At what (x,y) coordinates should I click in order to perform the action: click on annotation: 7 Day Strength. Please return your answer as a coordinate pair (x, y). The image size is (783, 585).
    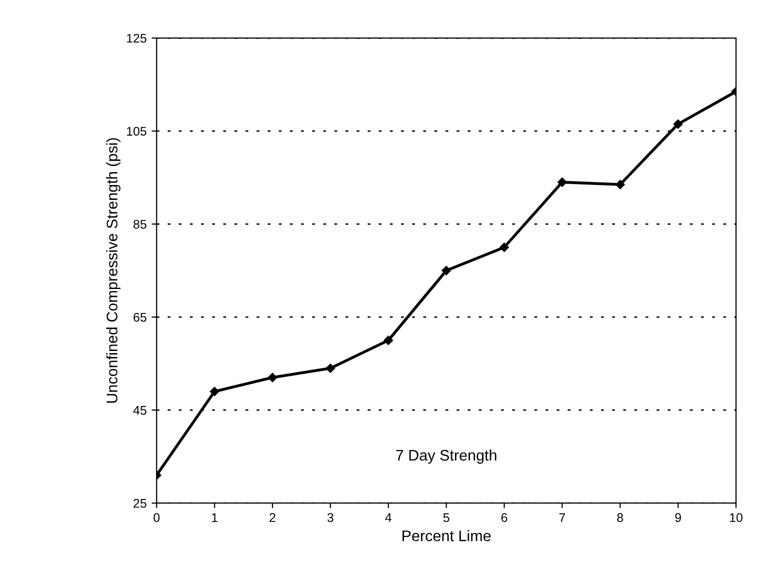
    Looking at the image, I should click on (446, 456).